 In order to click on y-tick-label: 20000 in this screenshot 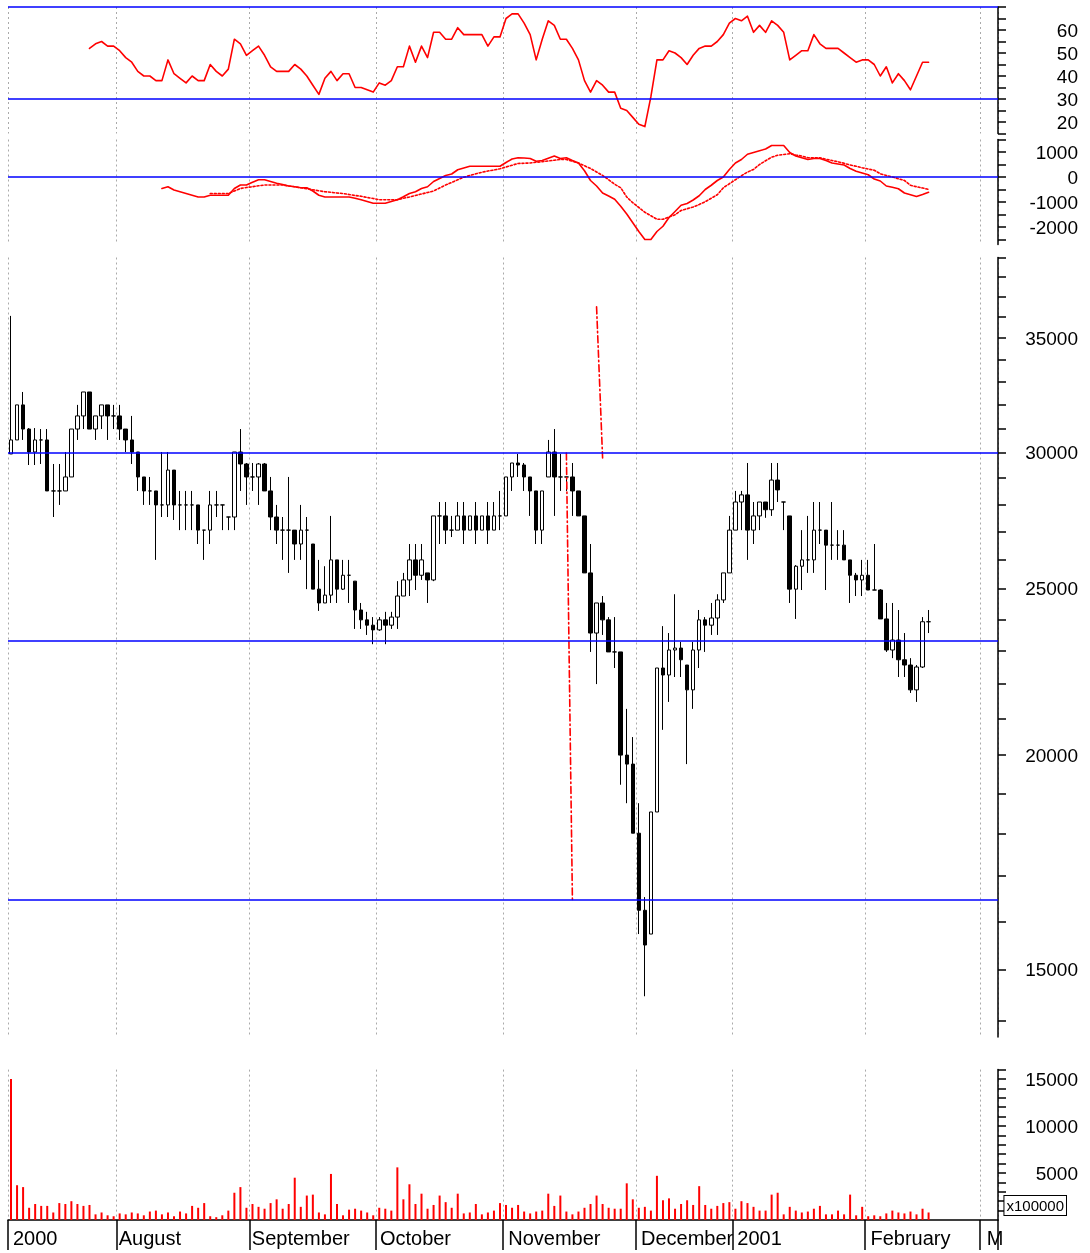, I will do `click(1051, 755)`.